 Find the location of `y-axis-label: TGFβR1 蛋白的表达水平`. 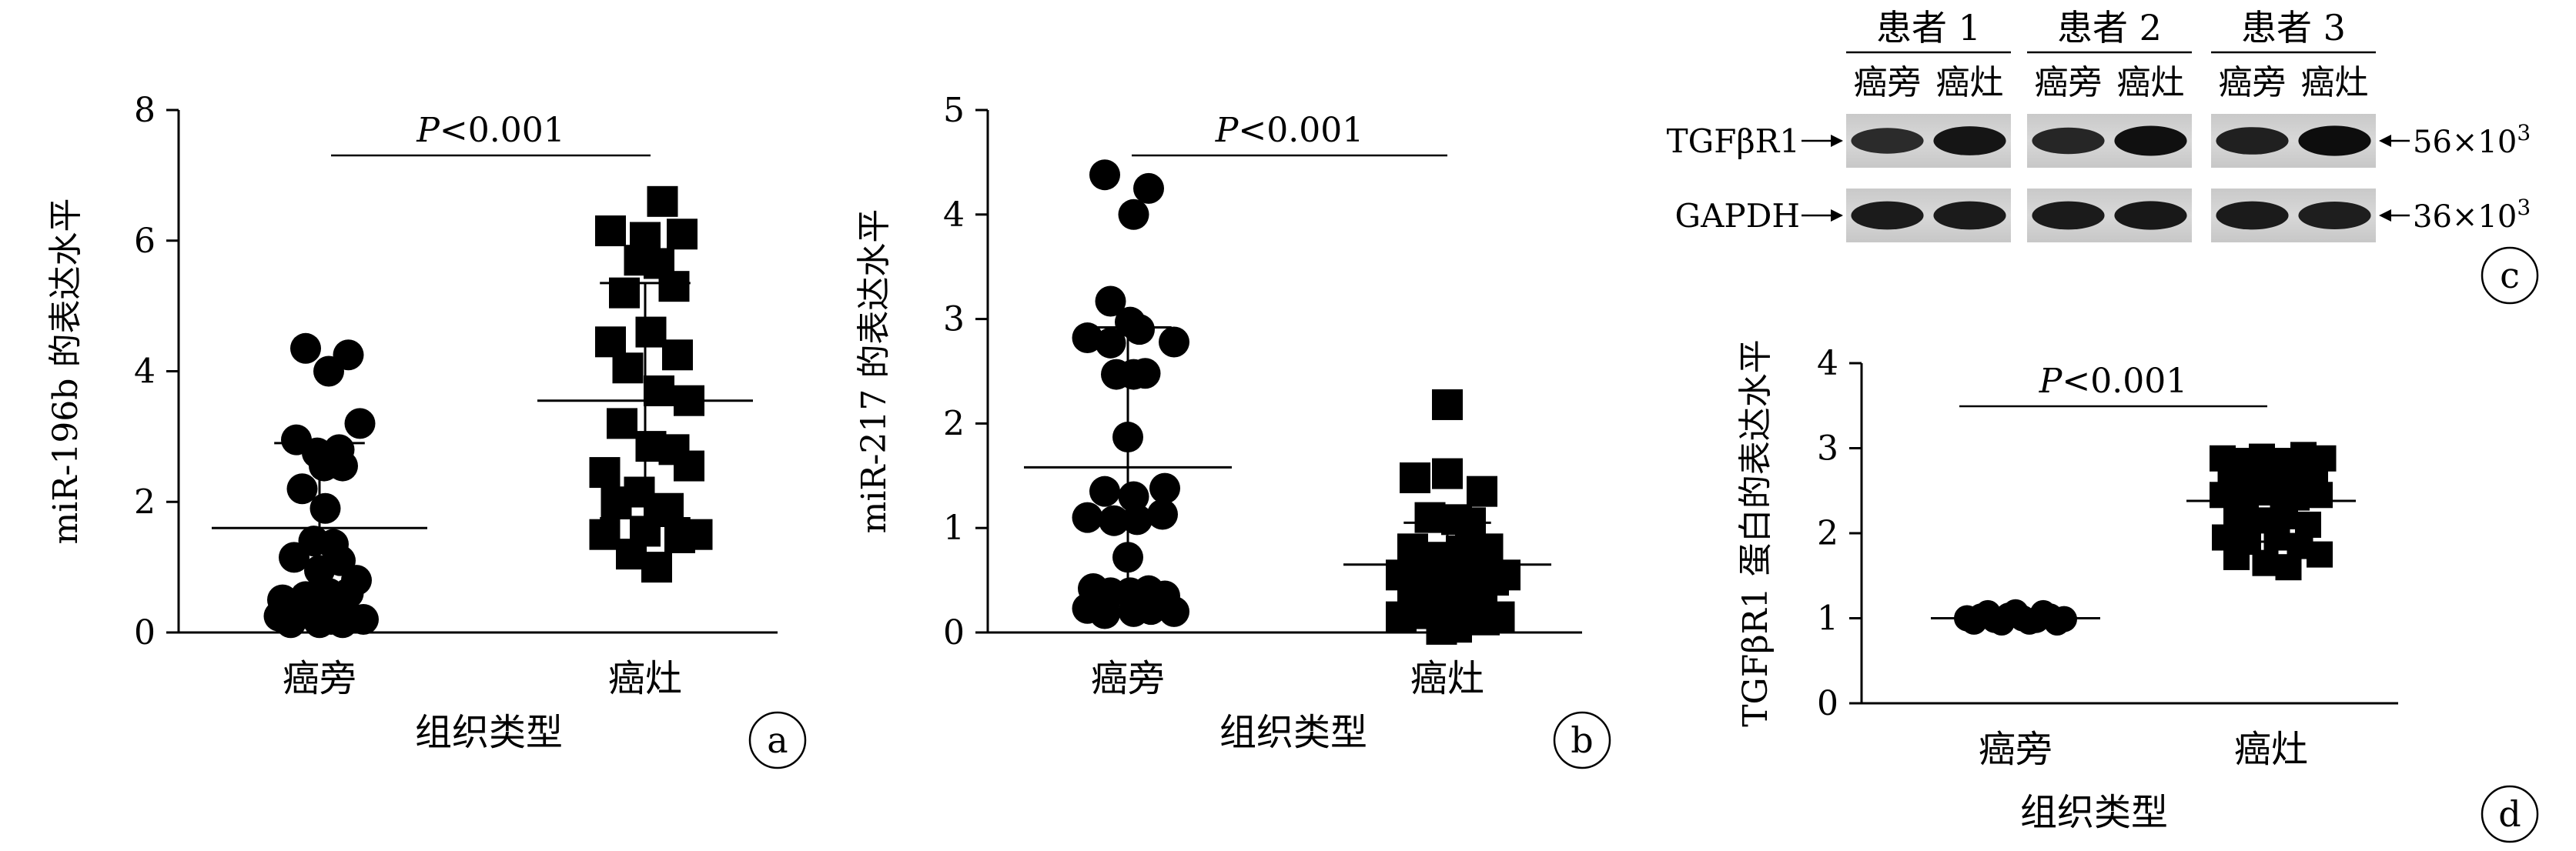

y-axis-label: TGFβR1 蛋白的表达水平 is located at coordinates (1755, 533).